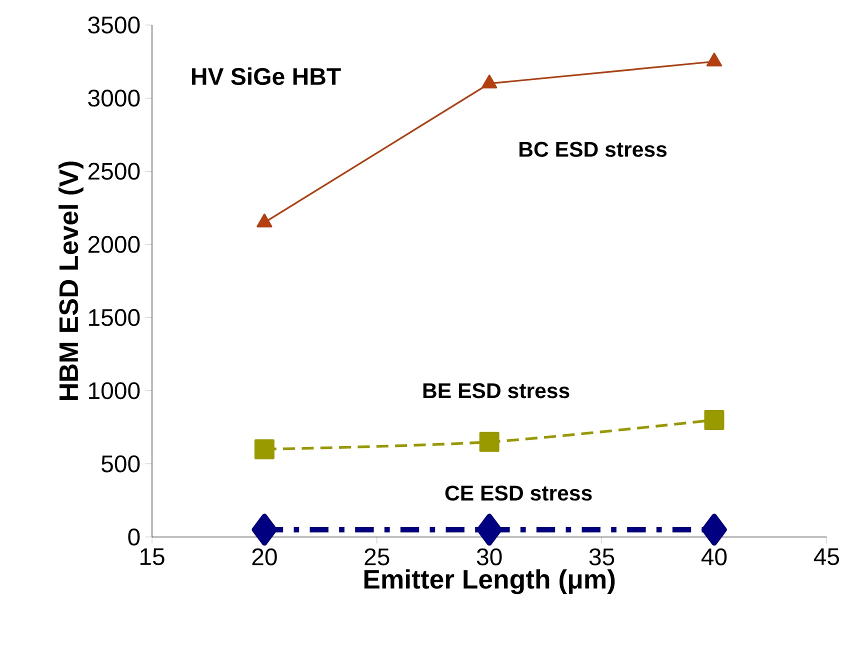 The width and height of the screenshot is (855, 650). I want to click on x-tick-label: 35, so click(601, 557).